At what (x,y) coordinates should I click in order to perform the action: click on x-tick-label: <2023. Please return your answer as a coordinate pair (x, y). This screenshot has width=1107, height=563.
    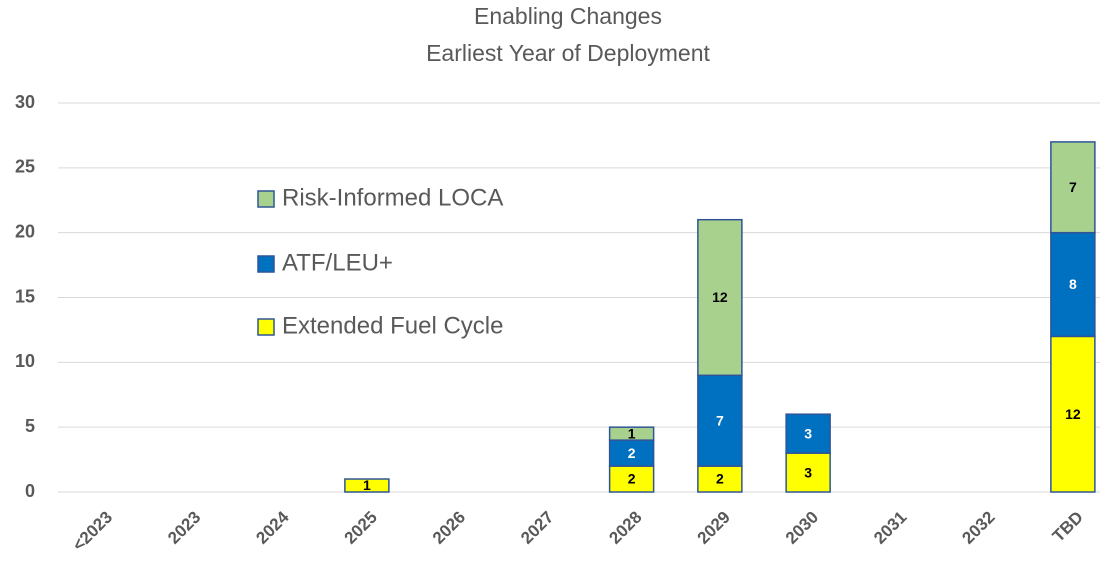
    Looking at the image, I should click on (92, 531).